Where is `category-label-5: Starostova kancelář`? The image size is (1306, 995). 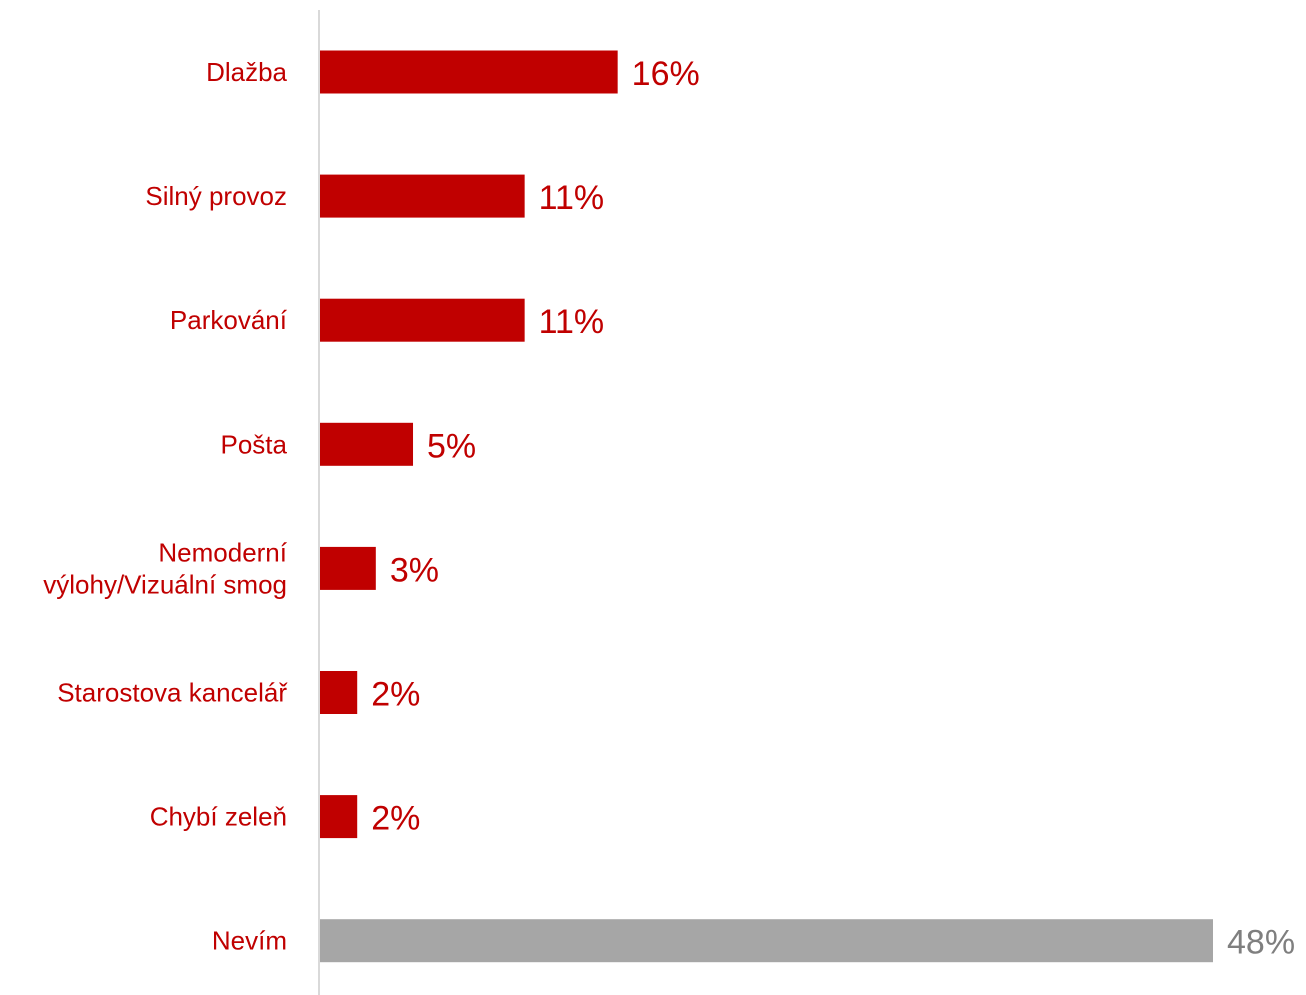
category-label-5: Starostova kancelář is located at coordinates (172, 693).